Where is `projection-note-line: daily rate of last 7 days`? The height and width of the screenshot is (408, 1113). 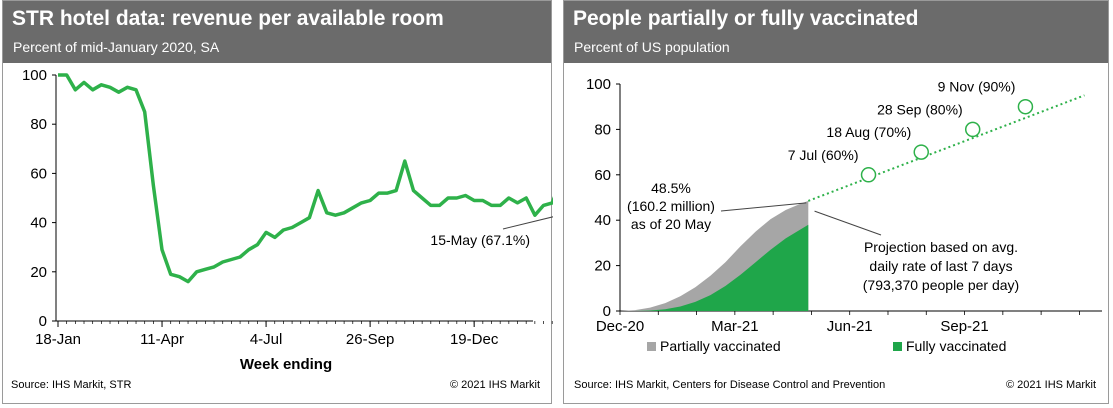
projection-note-line: daily rate of last 7 days is located at coordinates (940, 266).